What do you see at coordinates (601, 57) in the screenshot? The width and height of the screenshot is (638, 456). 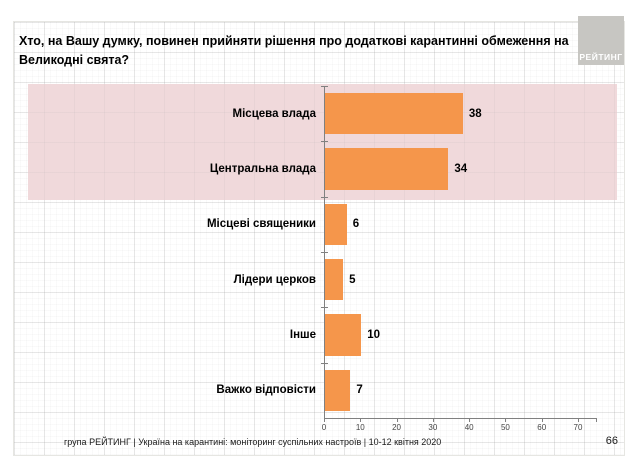 I see `rating-logo-text: РЕЙТИНГ` at bounding box center [601, 57].